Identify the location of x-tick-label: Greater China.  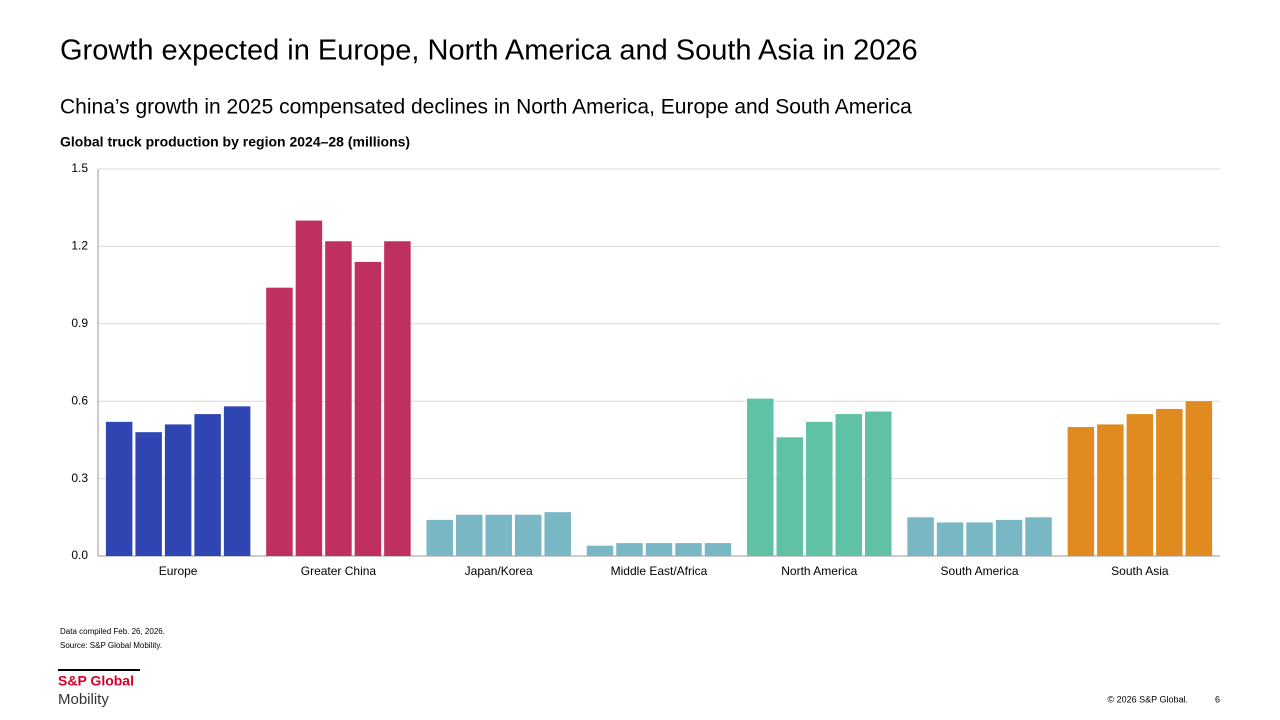
(339, 571).